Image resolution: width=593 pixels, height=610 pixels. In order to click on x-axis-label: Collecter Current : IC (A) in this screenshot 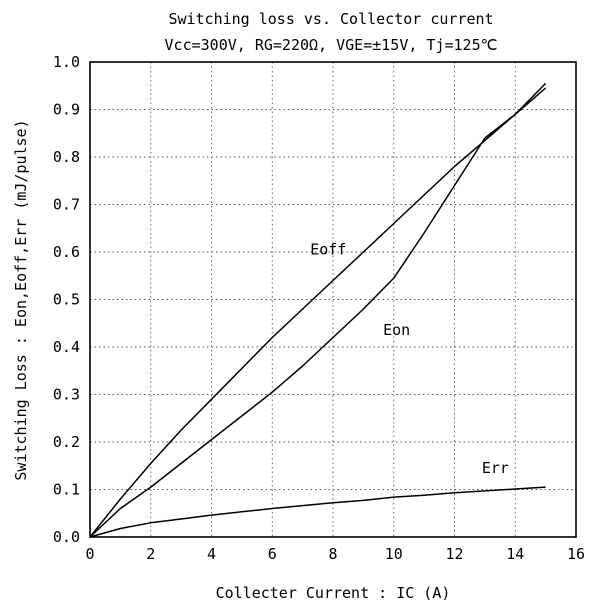, I will do `click(333, 593)`.